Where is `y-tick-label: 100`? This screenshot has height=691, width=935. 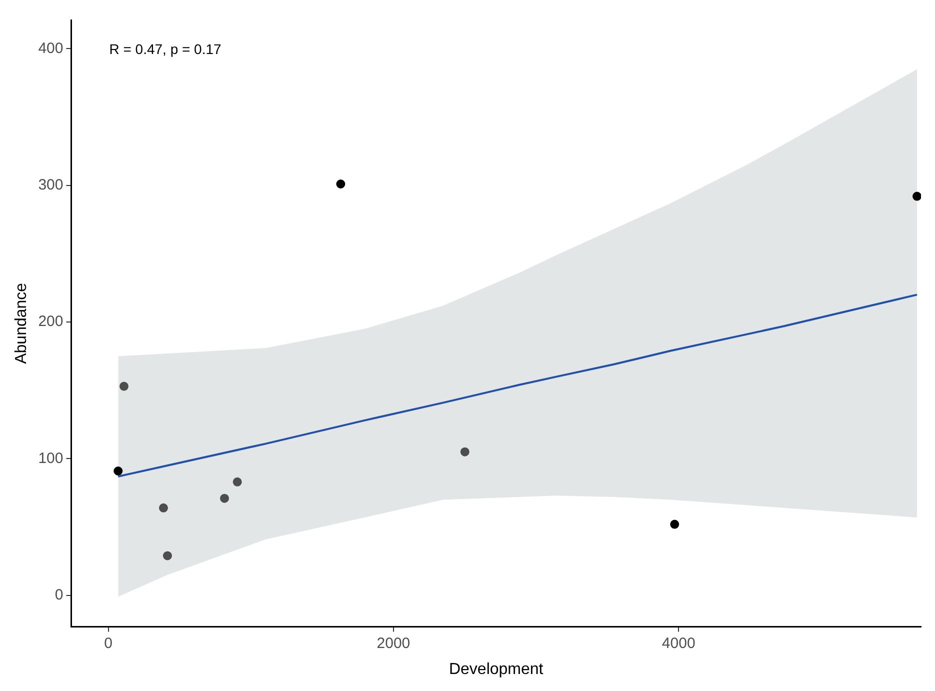
y-tick-label: 100 is located at coordinates (51, 458).